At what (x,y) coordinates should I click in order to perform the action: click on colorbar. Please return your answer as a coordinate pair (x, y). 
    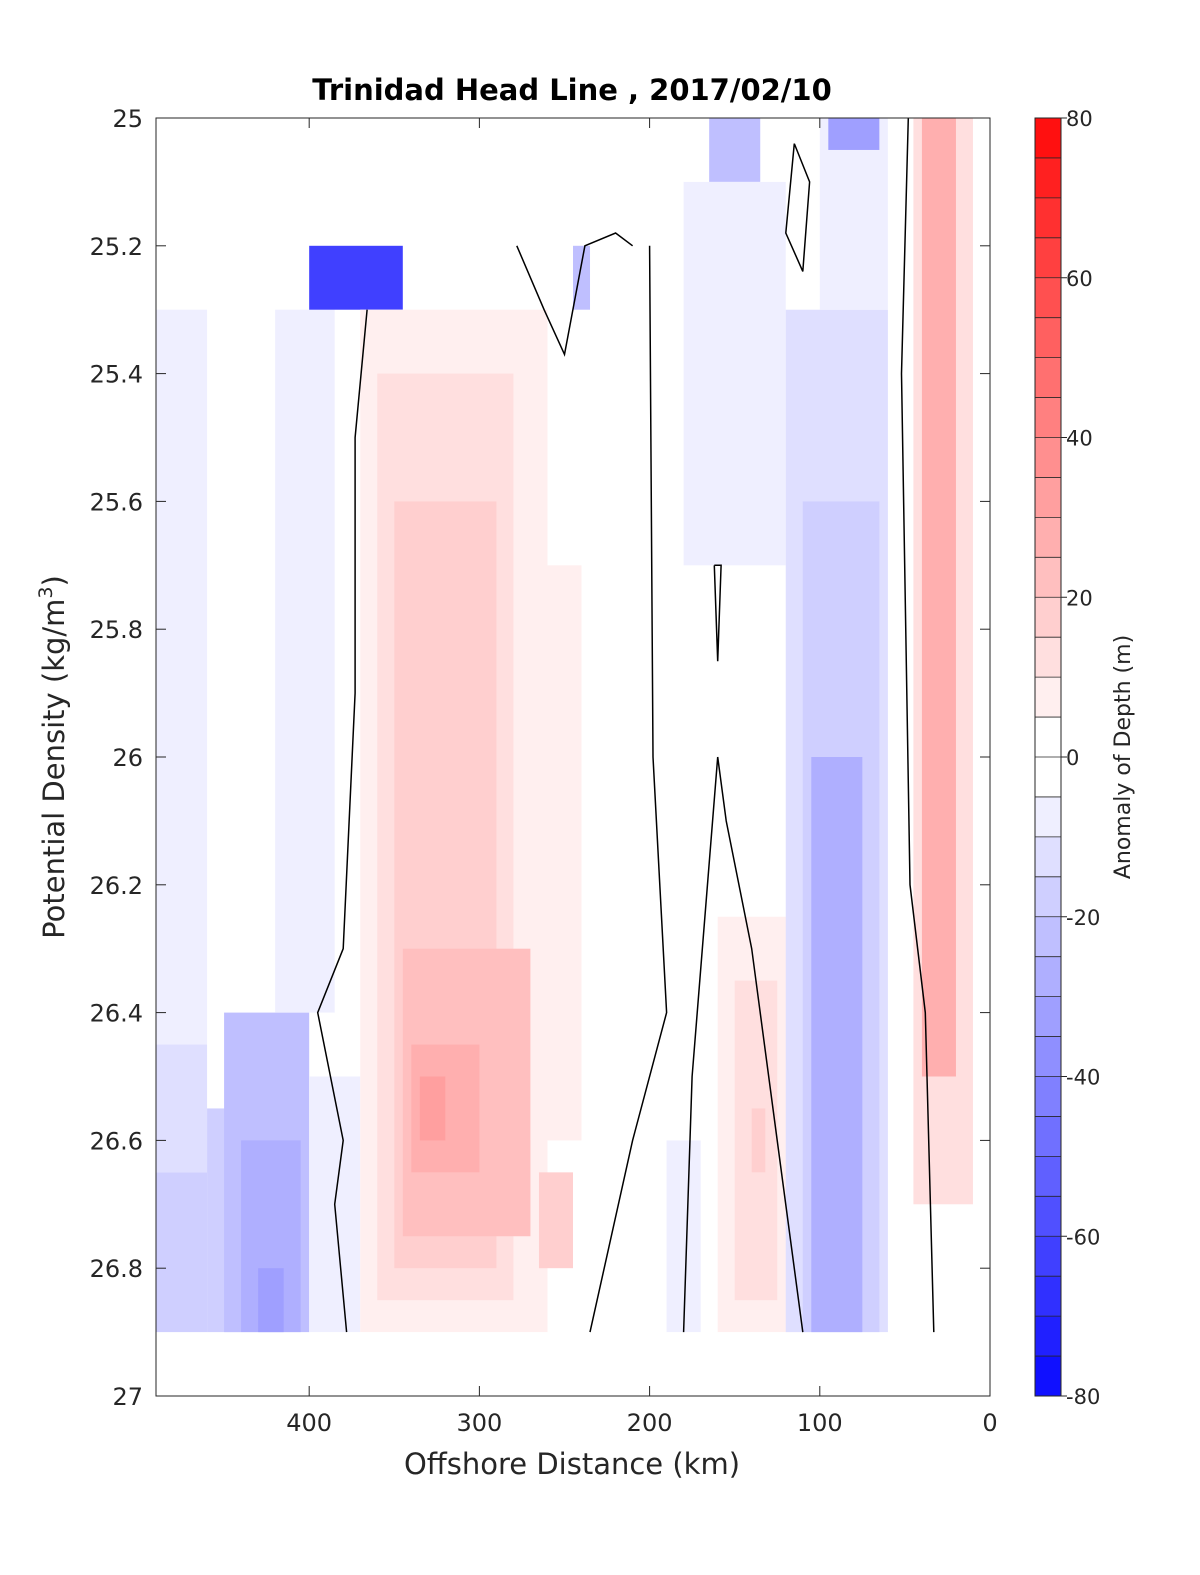
    Looking at the image, I should click on (1048, 757).